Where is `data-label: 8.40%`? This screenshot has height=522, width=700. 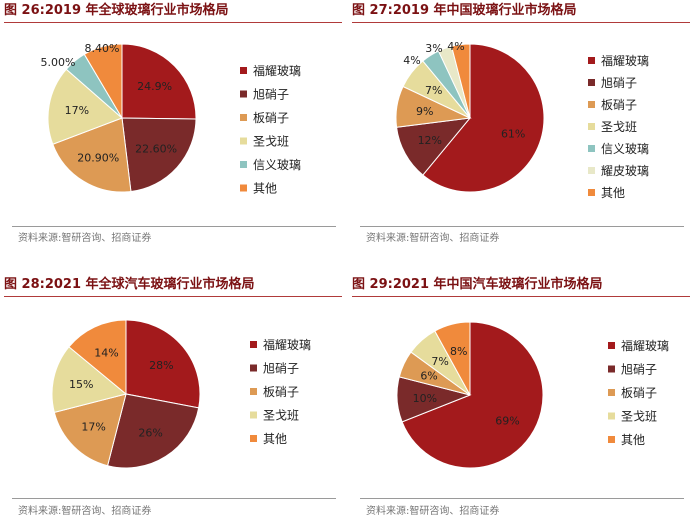
data-label: 8.40% is located at coordinates (102, 48).